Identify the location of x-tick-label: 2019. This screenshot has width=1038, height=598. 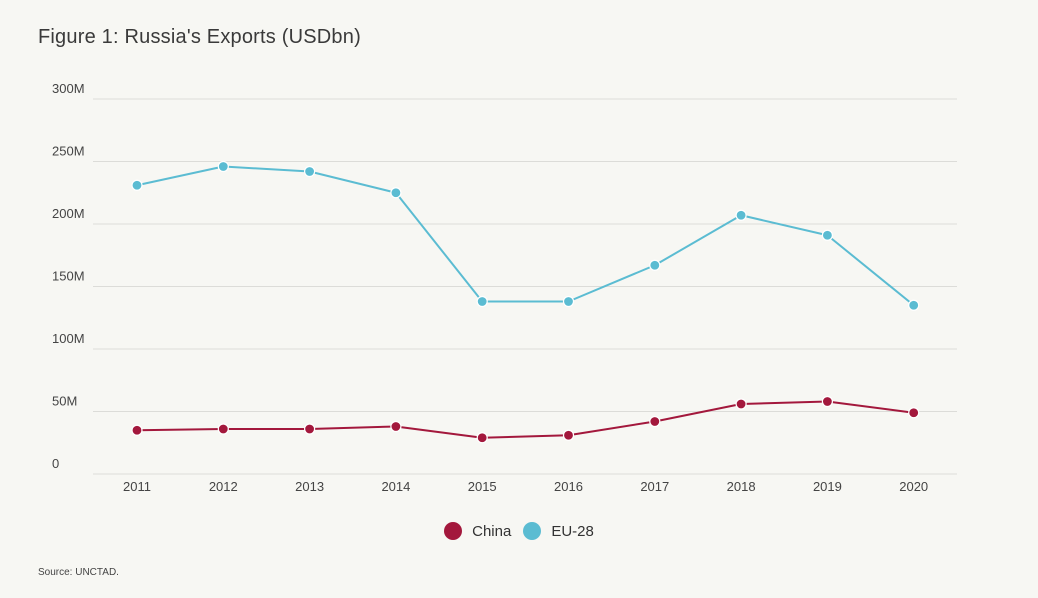
(827, 486).